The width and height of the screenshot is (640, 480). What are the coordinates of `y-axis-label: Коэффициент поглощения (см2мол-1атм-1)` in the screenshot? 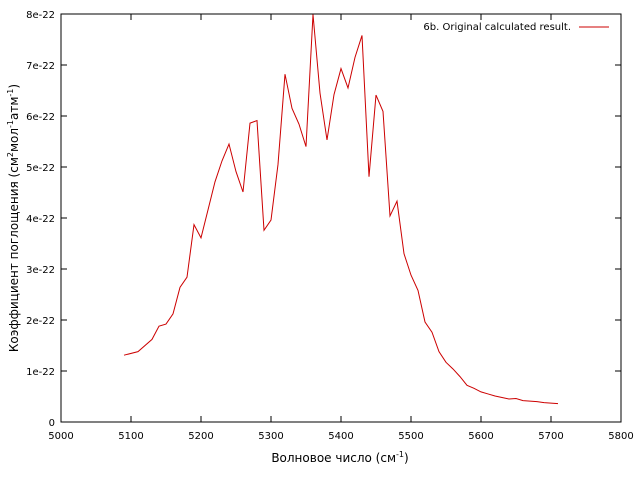 It's located at (13, 218).